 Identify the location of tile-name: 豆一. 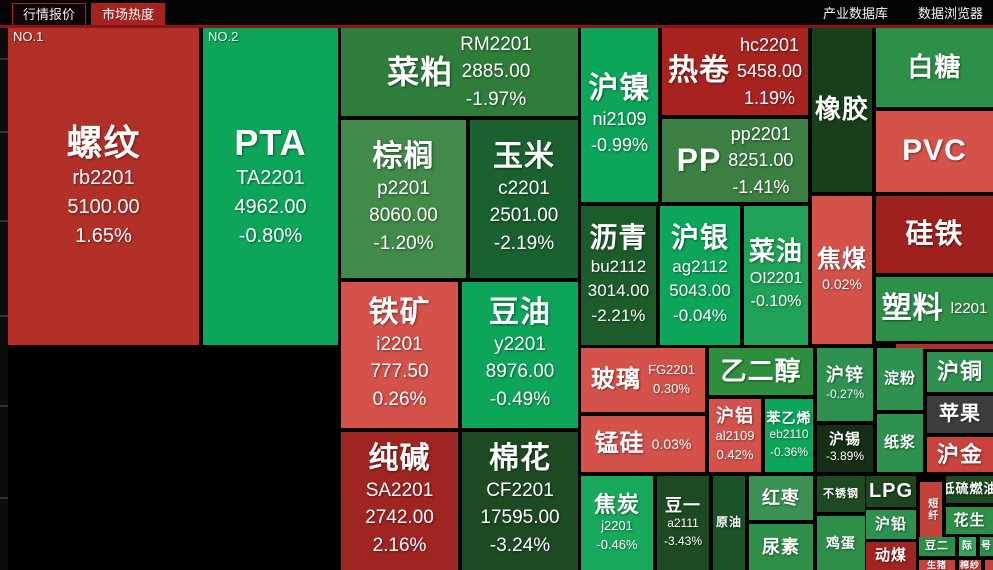
(683, 505).